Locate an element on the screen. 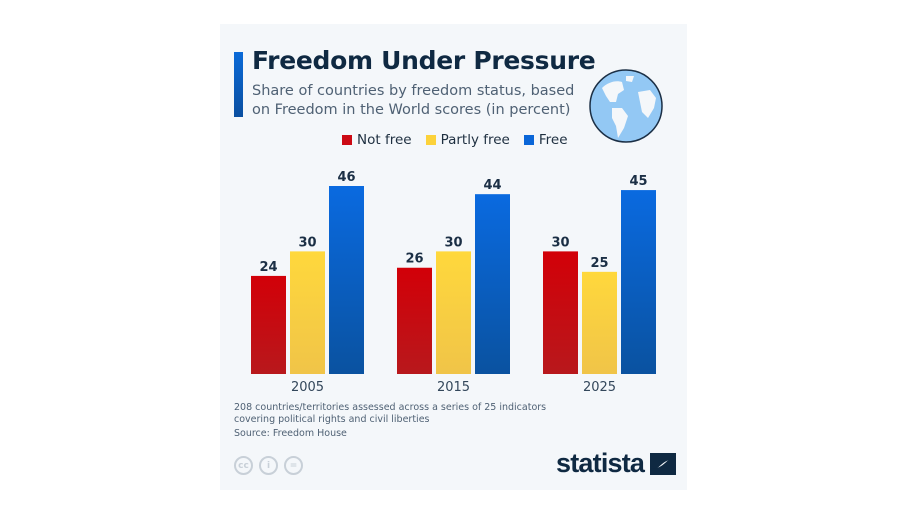  legend-swatch-not-free is located at coordinates (347, 140).